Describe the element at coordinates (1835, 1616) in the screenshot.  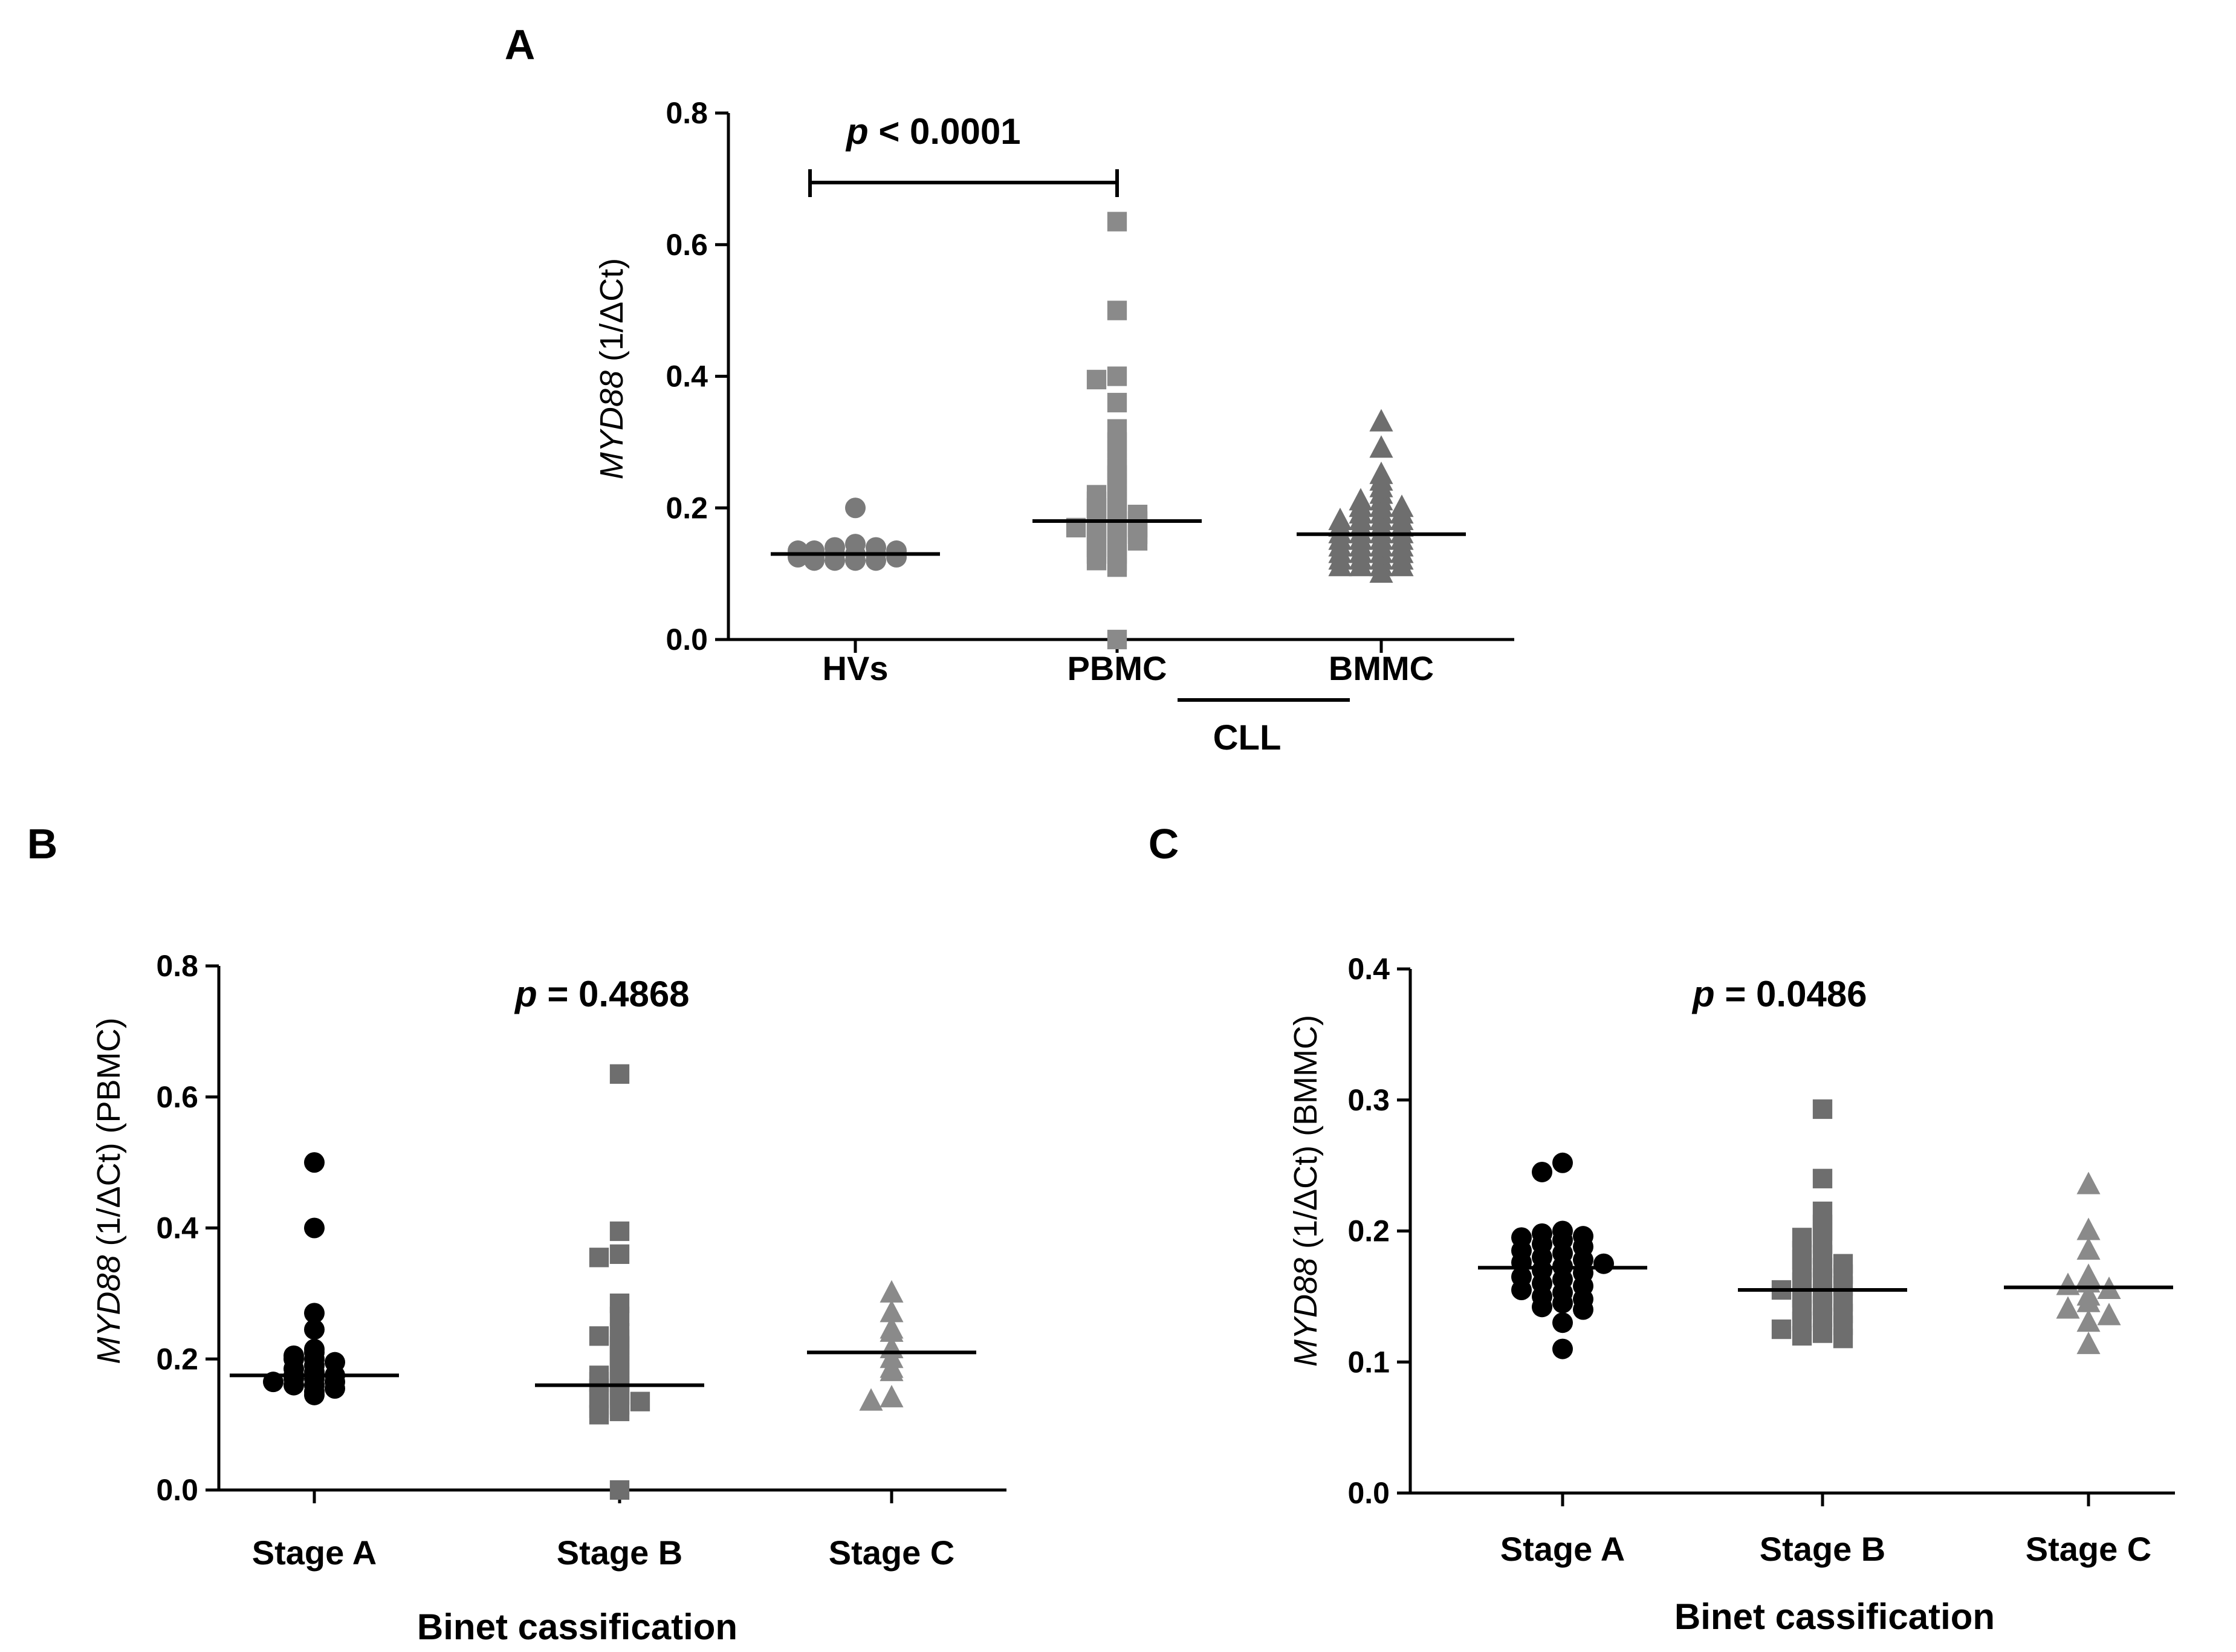
I see `panel-c-xlabel: Binet cassification` at that location.